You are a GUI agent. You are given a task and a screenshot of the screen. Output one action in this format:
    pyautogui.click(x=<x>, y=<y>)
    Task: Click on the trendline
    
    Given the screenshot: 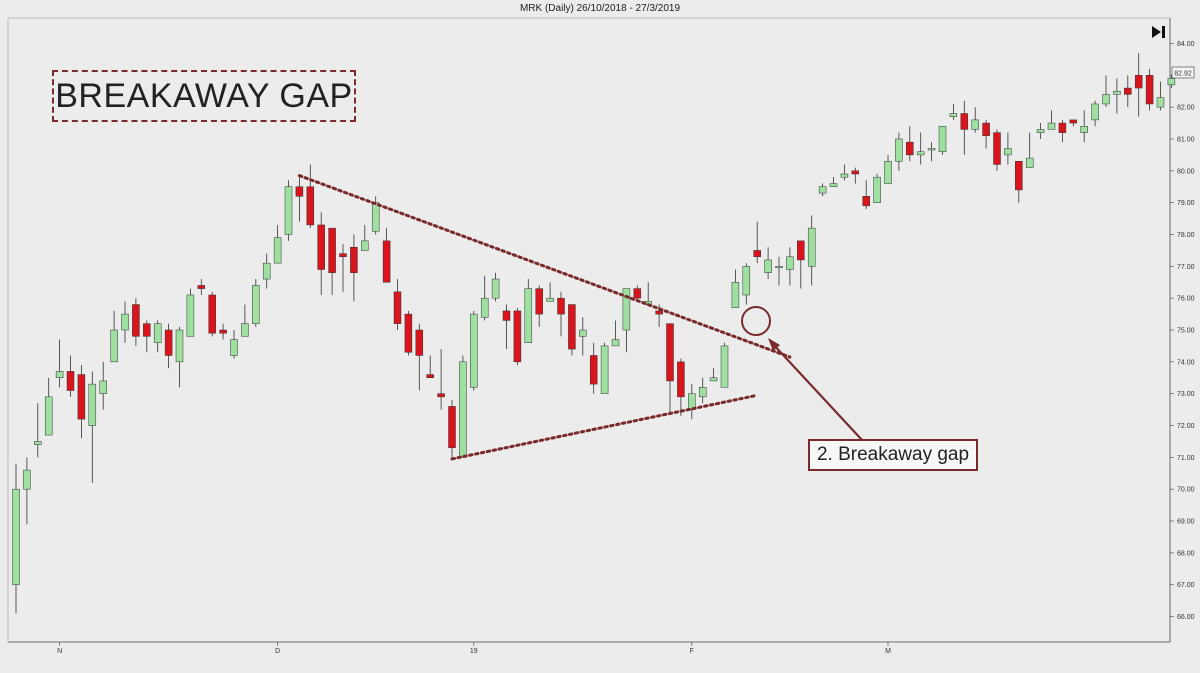 What is the action you would take?
    pyautogui.click(x=604, y=427)
    